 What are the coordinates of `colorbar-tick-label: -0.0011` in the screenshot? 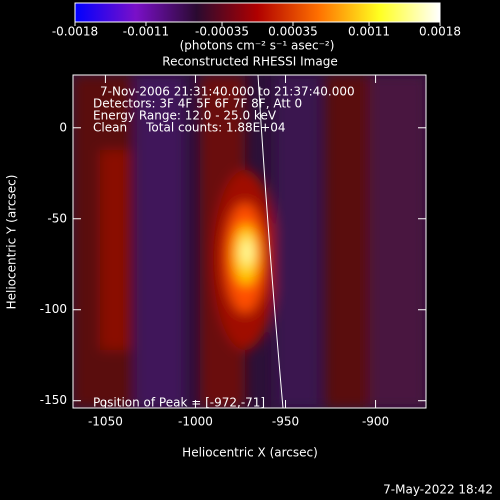 It's located at (146, 32).